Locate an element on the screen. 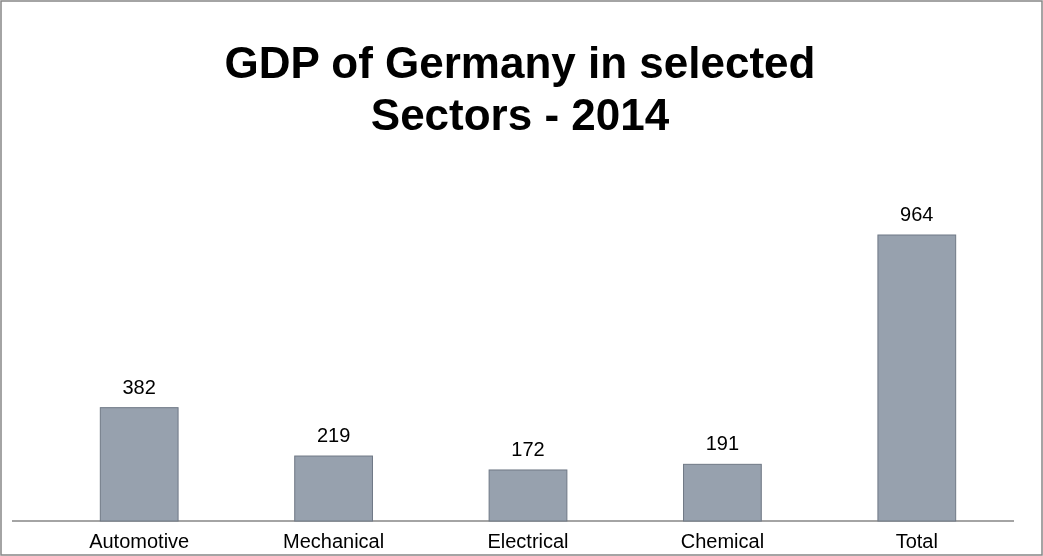 This screenshot has height=556, width=1043. data-label: 172 is located at coordinates (528, 448).